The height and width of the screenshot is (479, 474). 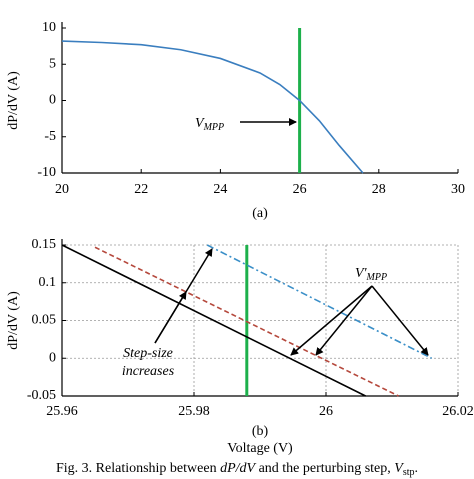 What do you see at coordinates (44, 244) in the screenshot?
I see `y-tick-label: 0.15` at bounding box center [44, 244].